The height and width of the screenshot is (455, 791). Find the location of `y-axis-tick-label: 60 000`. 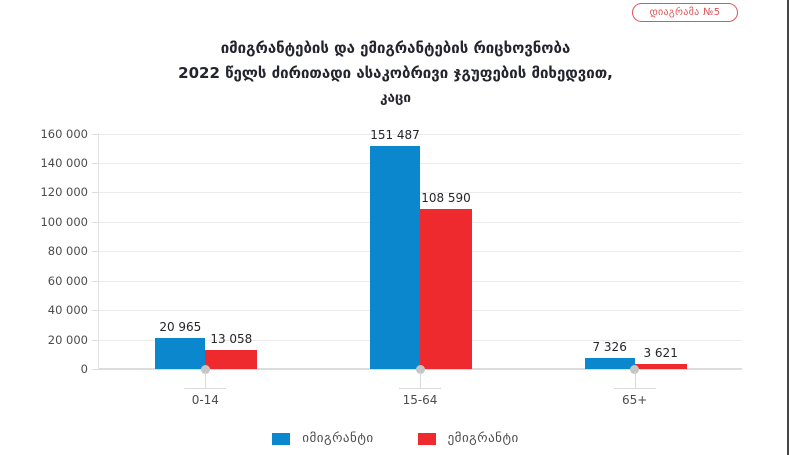

y-axis-tick-label: 60 000 is located at coordinates (67, 280).